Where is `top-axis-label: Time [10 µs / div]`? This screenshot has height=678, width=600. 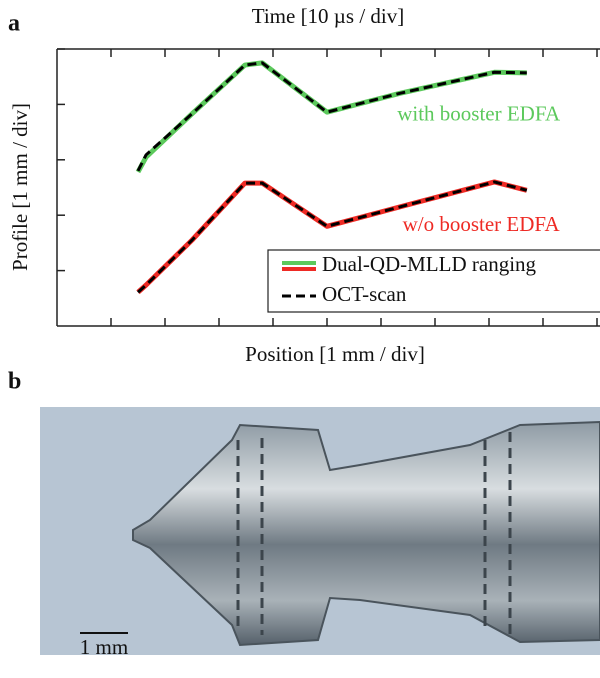
top-axis-label: Time [10 µs / div] is located at coordinates (328, 16).